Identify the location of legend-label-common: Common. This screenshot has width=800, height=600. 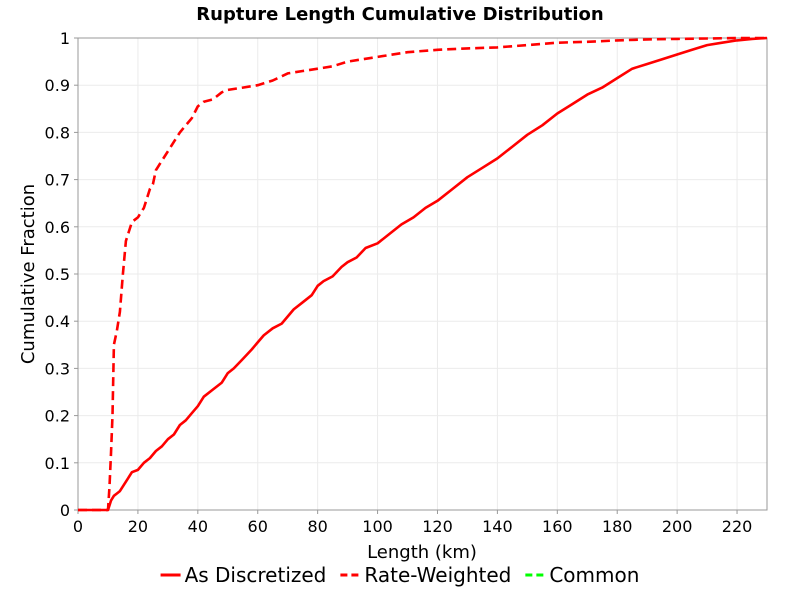
(594, 575).